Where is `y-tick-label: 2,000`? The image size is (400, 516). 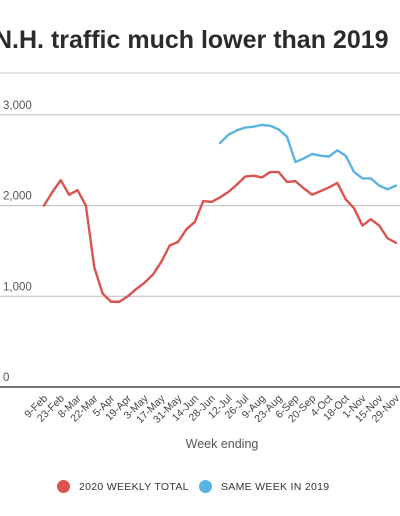 y-tick-label: 2,000 is located at coordinates (17, 197).